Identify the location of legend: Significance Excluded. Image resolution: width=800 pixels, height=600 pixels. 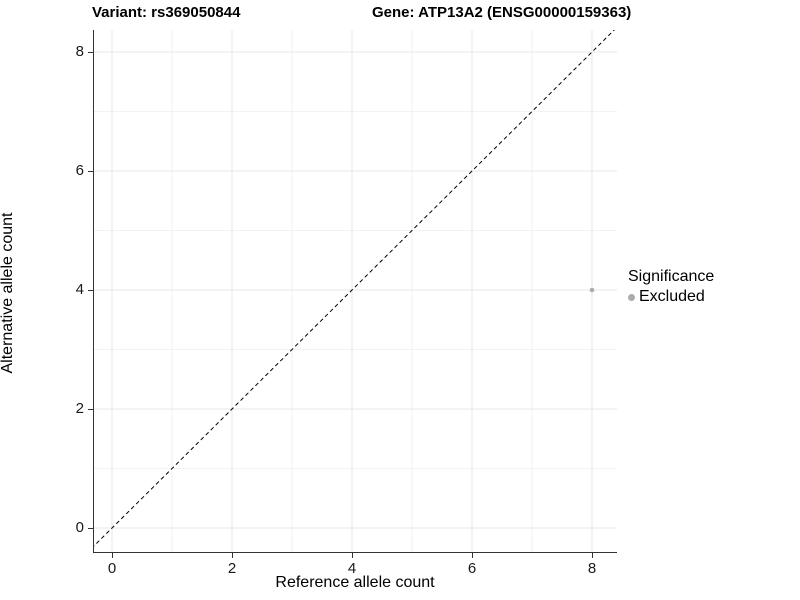
(671, 287).